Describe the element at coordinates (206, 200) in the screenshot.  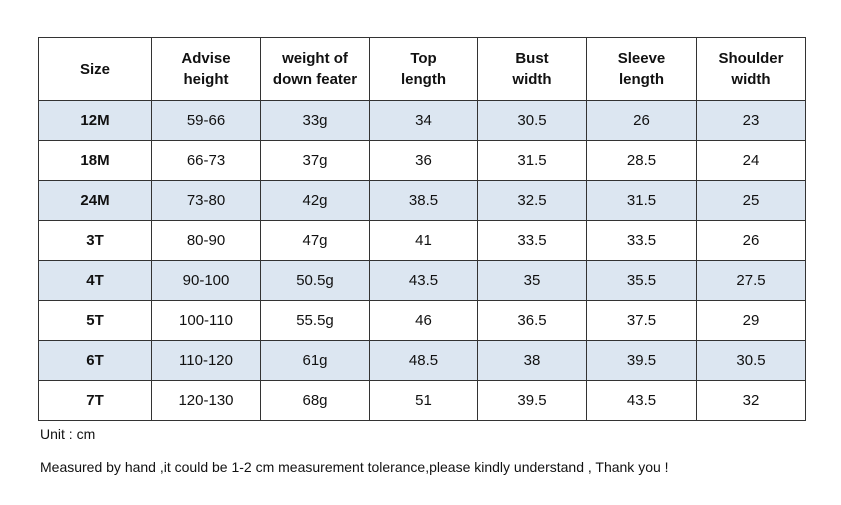
I see `data-cell: 73-80` at that location.